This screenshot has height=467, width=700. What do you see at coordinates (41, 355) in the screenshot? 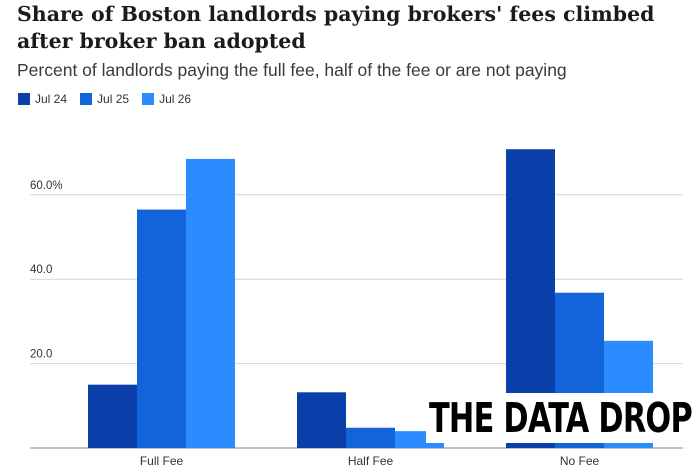
I see `y-tick-label: 20.0` at bounding box center [41, 355].